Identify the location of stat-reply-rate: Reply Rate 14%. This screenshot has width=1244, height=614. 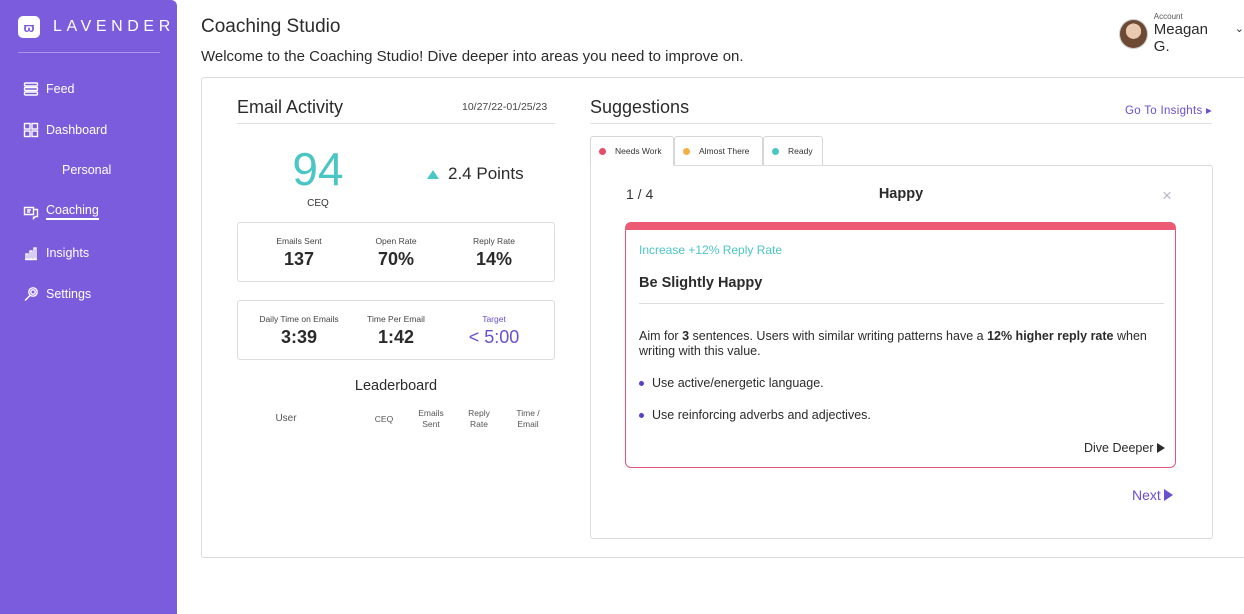
(494, 246).